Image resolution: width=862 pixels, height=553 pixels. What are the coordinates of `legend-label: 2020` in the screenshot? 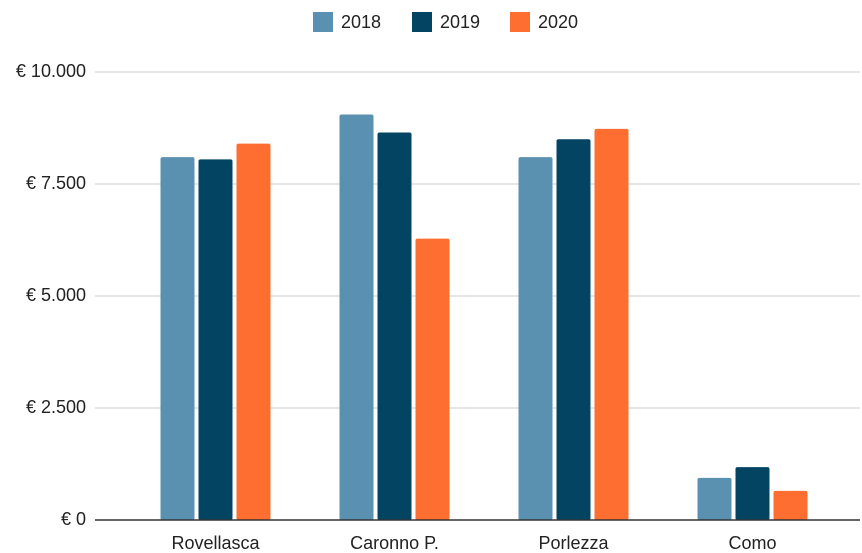 It's located at (558, 22).